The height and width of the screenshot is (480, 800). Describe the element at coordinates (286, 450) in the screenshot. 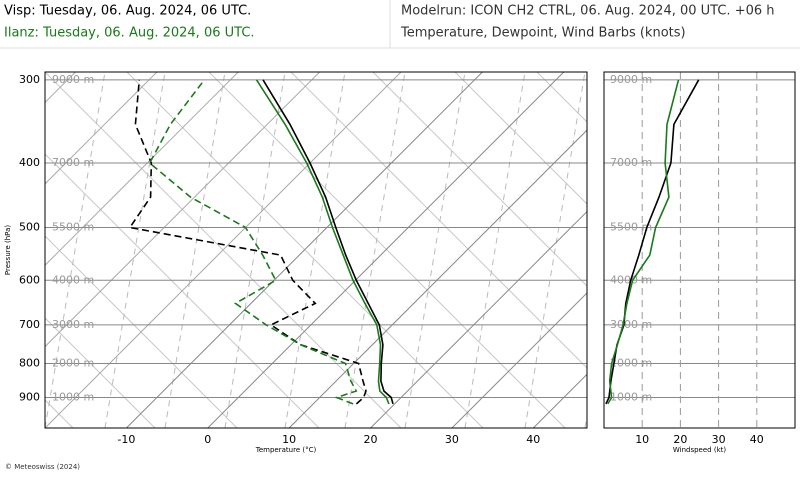

I see `x-axis-label: Temperature (°C)` at that location.